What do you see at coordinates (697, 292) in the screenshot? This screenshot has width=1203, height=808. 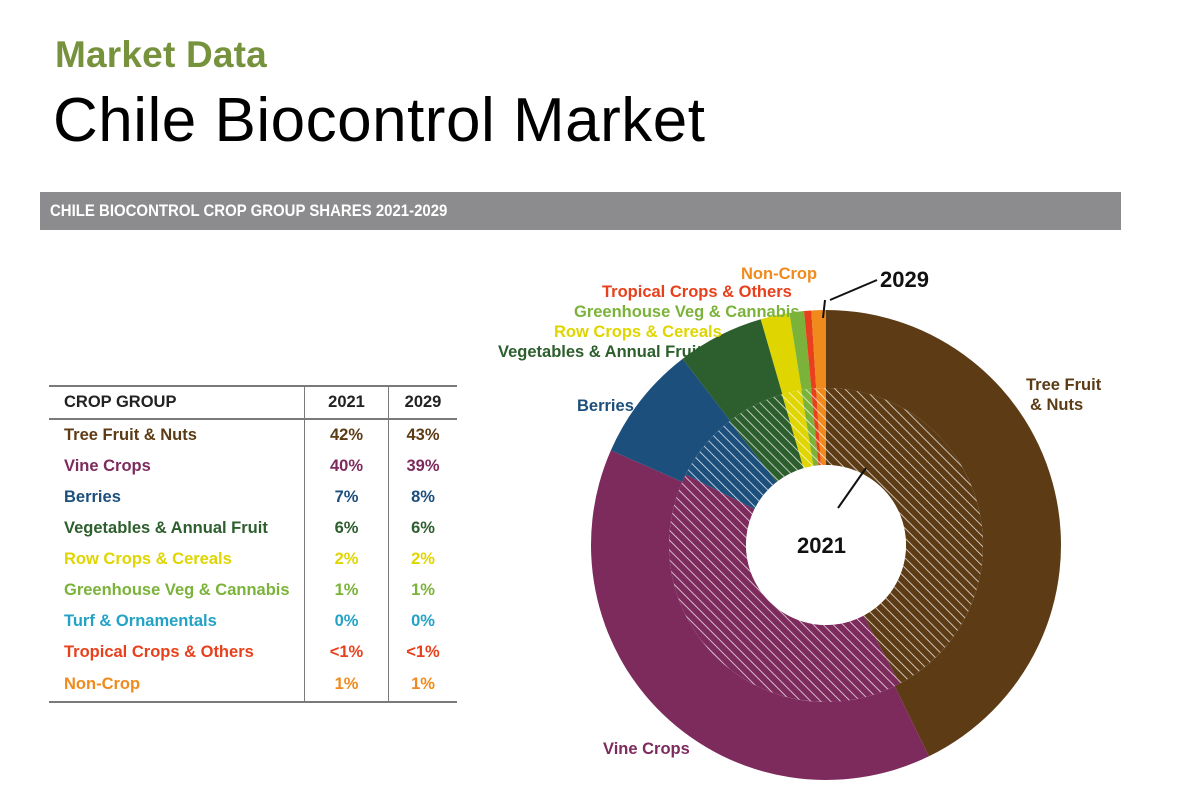 I see `slice-label-tropical-crops-and-others: Tropical Crops & Others` at bounding box center [697, 292].